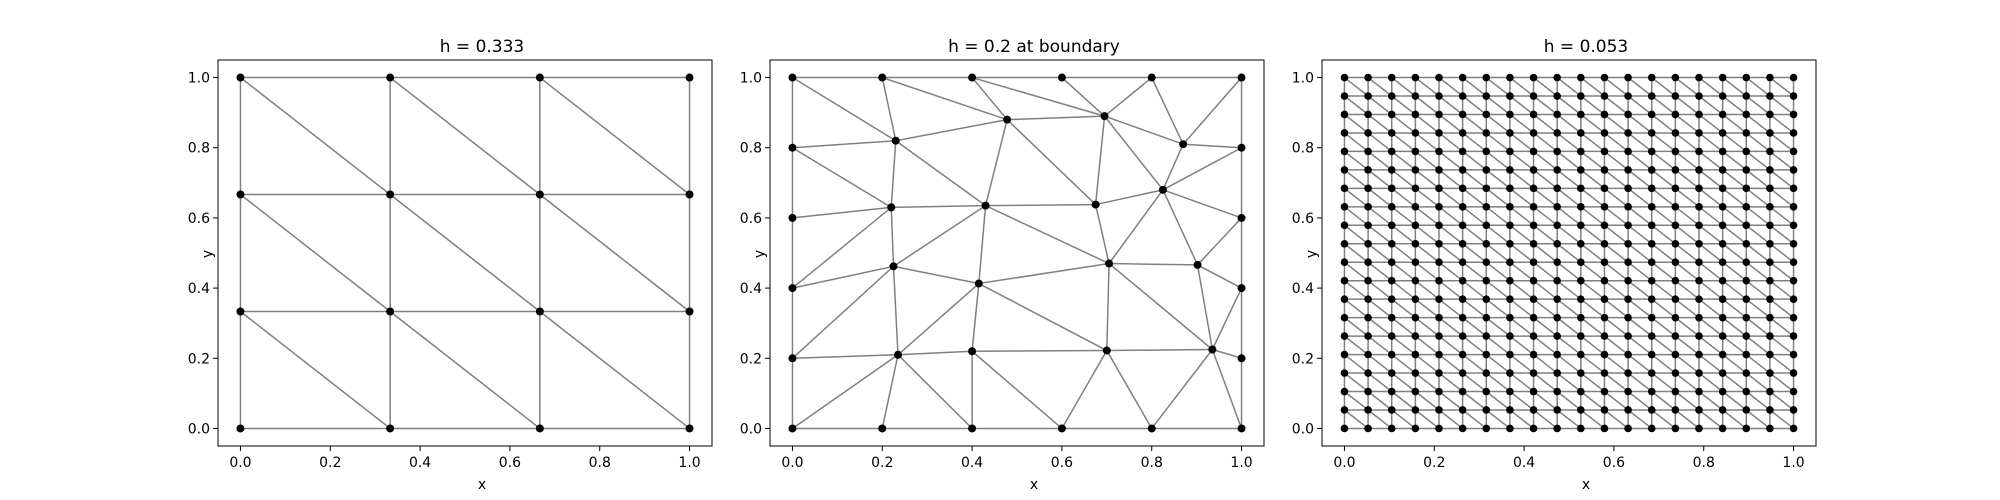  I want to click on y-tick-label: 0.2, so click(1303, 359).